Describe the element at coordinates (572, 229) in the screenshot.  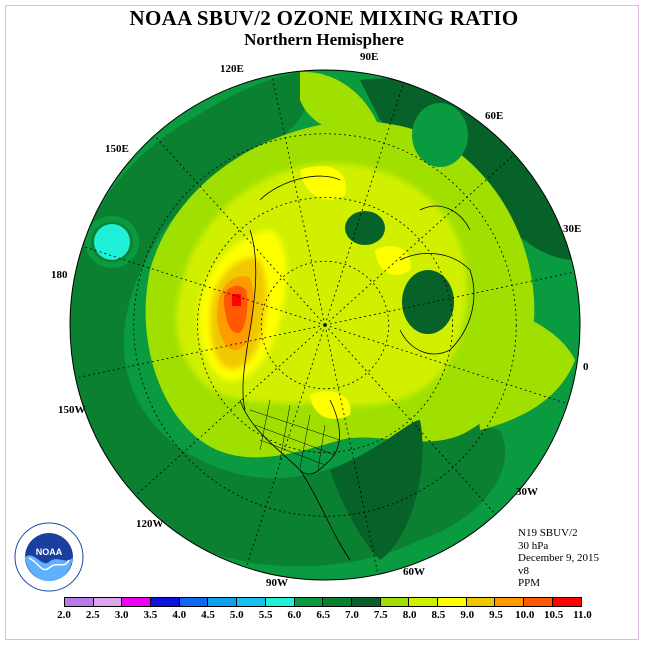
I see `lon-label-30e: 30E` at that location.